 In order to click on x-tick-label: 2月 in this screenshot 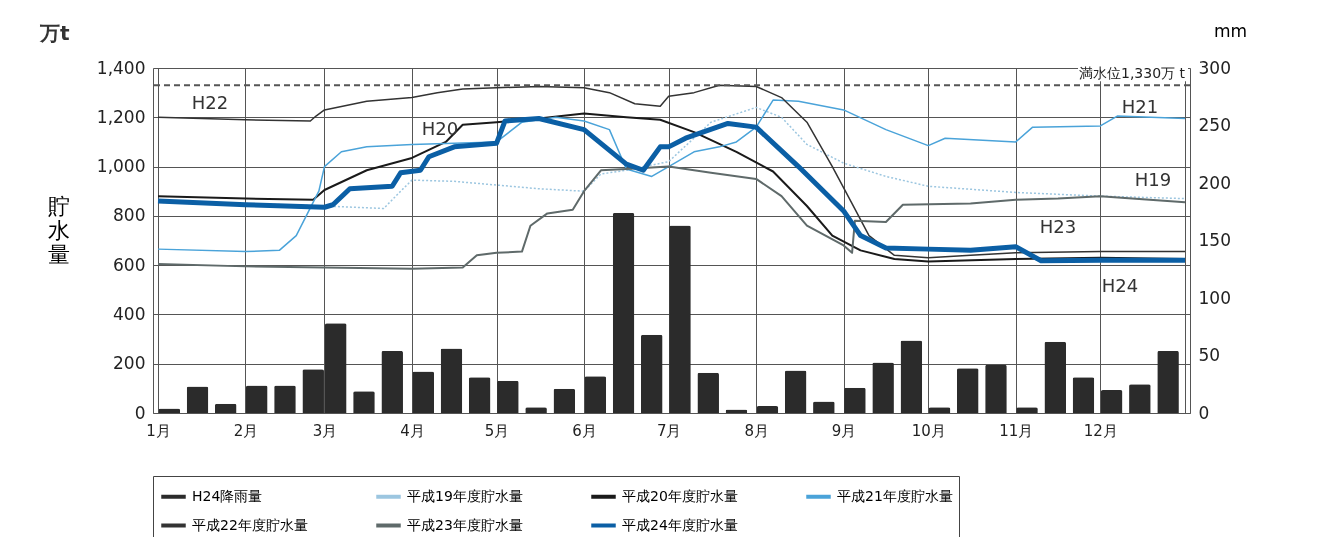, I will do `click(246, 430)`.